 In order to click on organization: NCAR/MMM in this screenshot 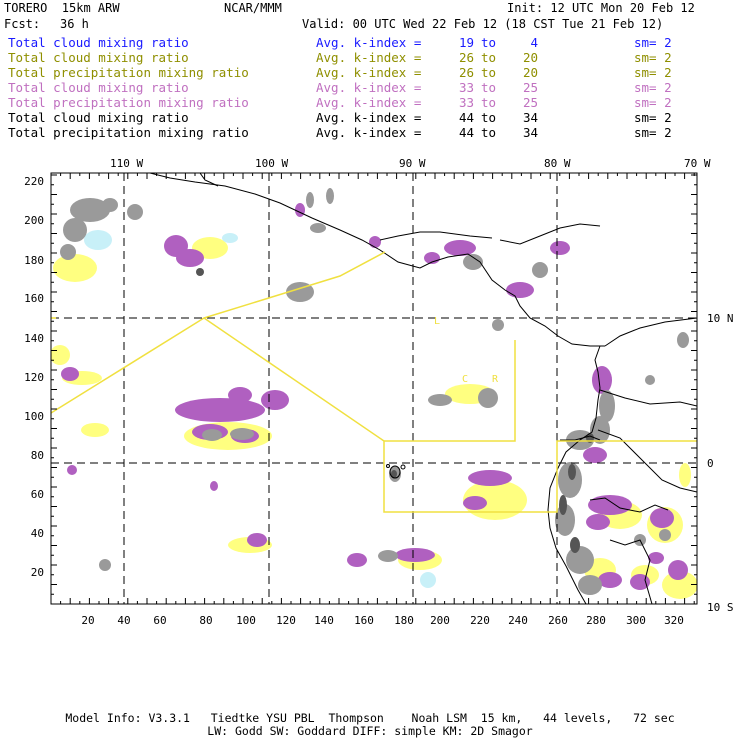, I will do `click(253, 8)`.